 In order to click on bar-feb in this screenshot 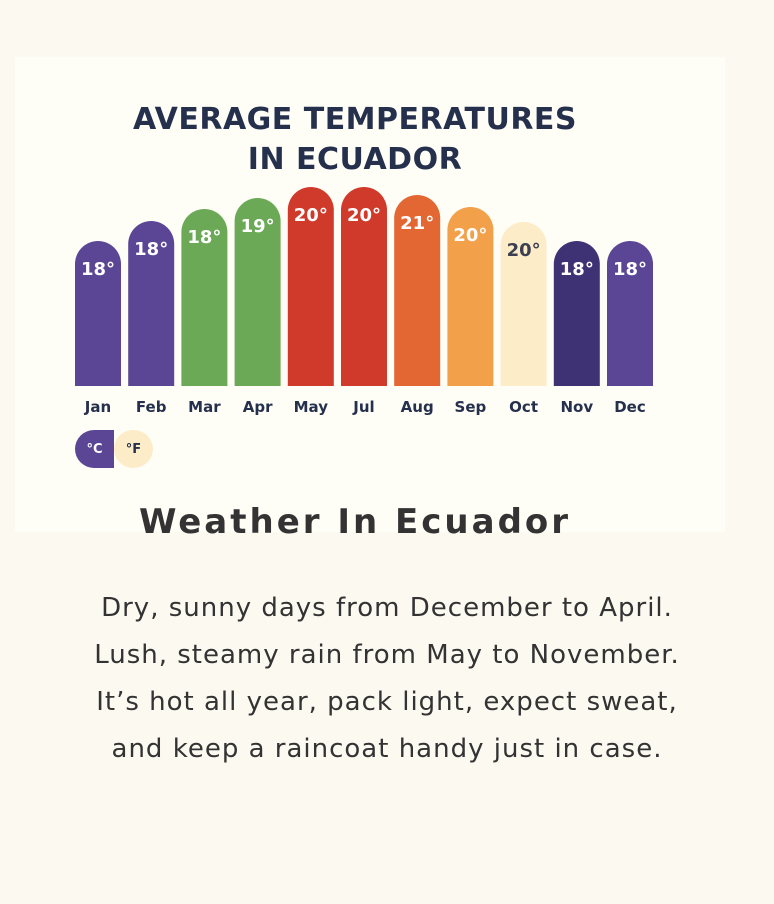, I will do `click(151, 303)`.